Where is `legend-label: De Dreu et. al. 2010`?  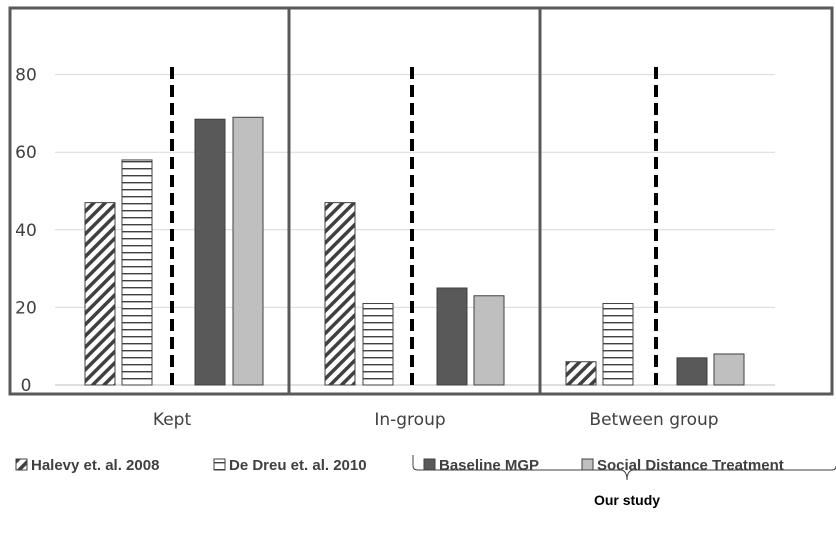 legend-label: De Dreu et. al. 2010 is located at coordinates (298, 465).